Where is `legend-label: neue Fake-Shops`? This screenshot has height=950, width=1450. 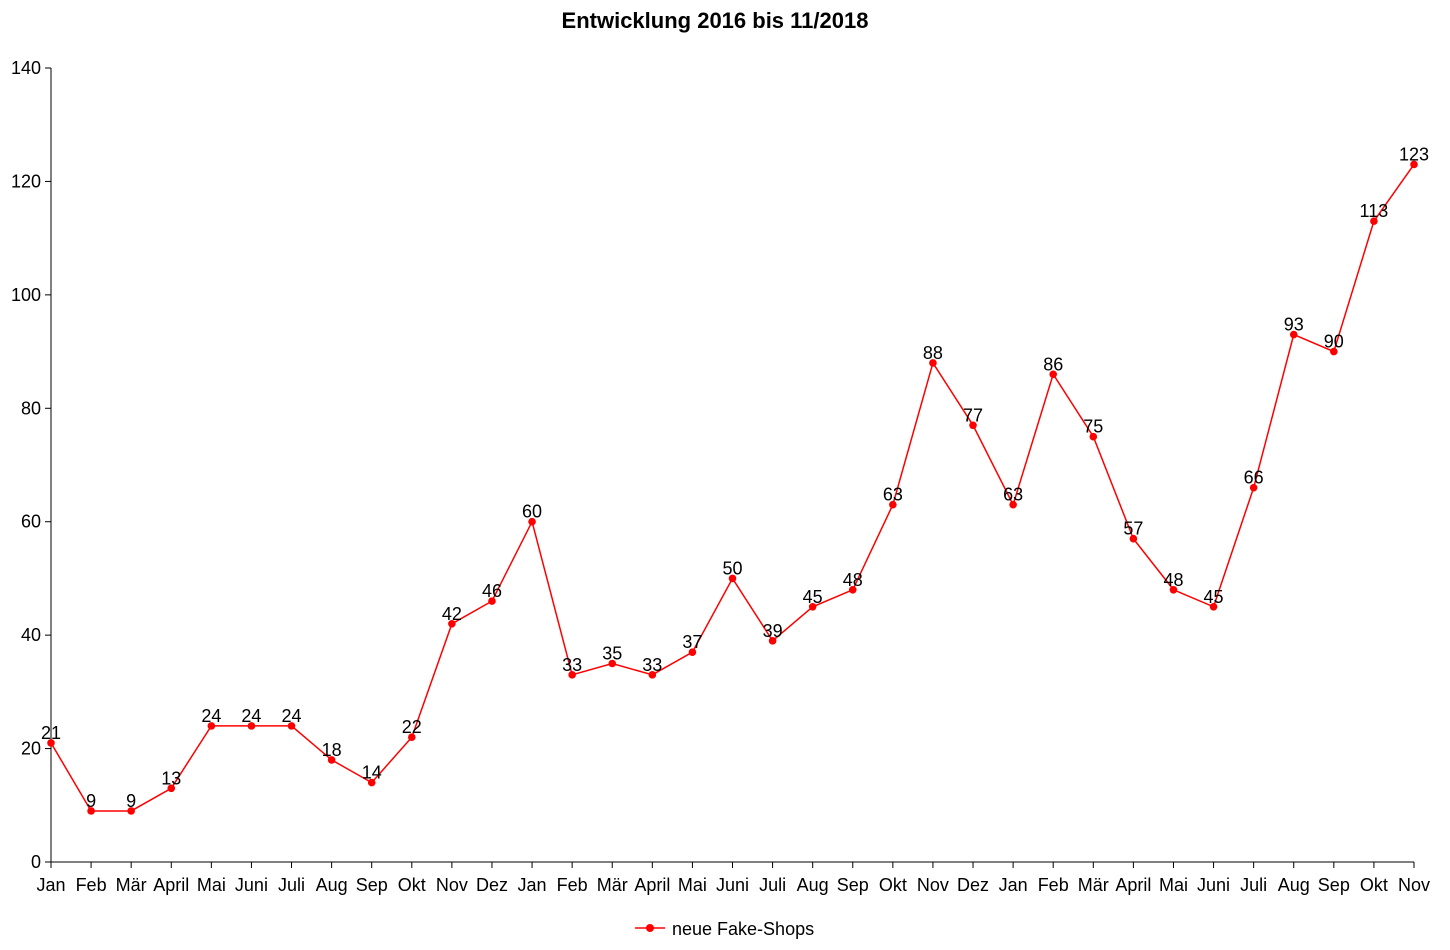
legend-label: neue Fake-Shops is located at coordinates (743, 929).